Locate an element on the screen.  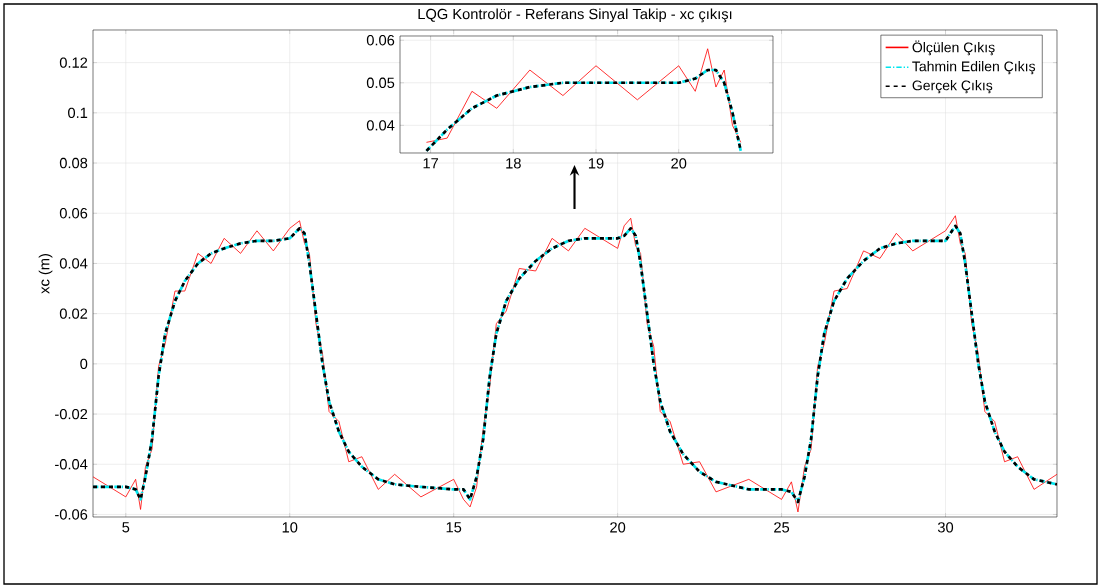
x-tick-label: 10 is located at coordinates (290, 527).